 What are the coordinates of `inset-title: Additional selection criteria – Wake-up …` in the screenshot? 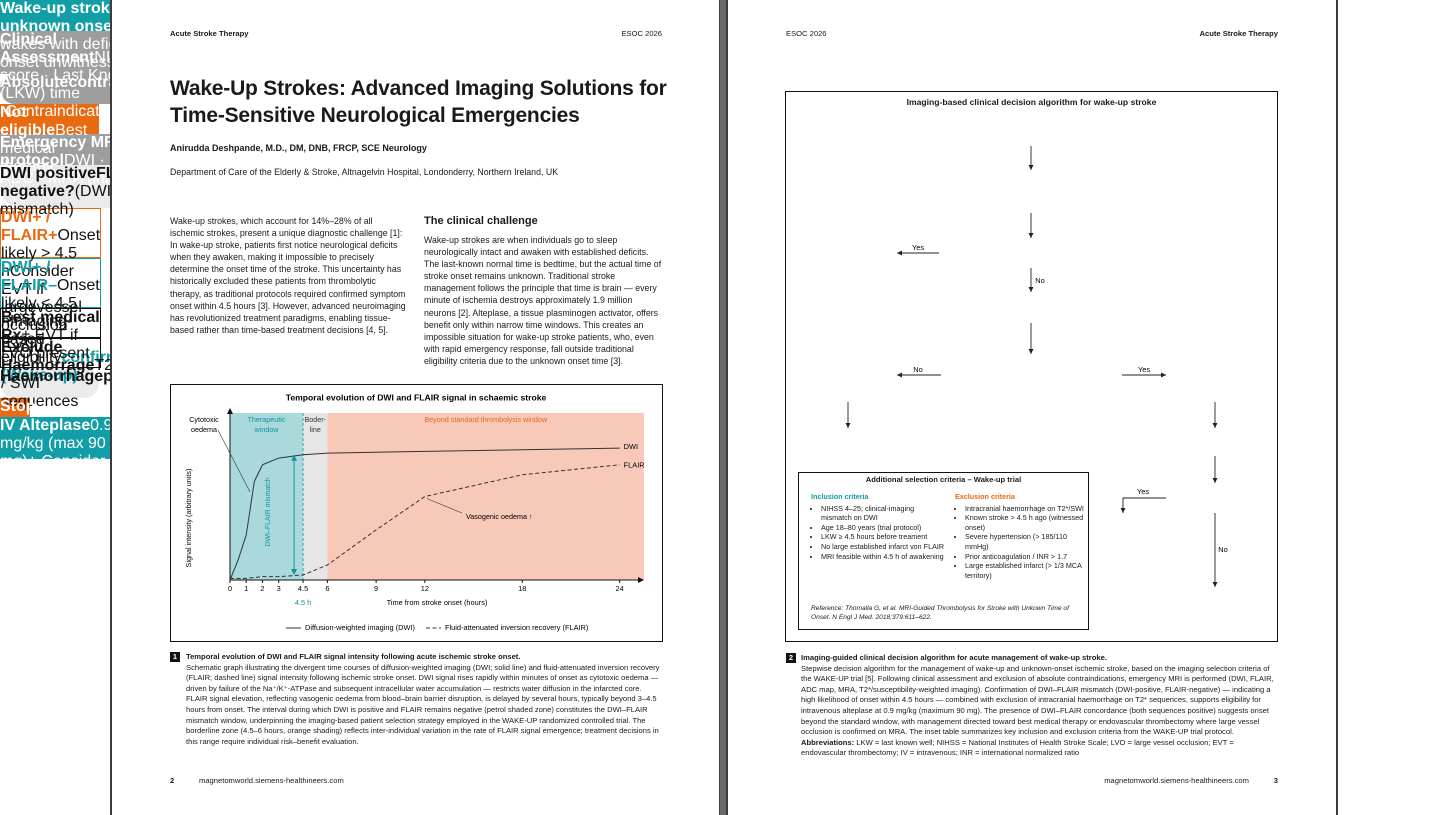 It's located at (943, 479).